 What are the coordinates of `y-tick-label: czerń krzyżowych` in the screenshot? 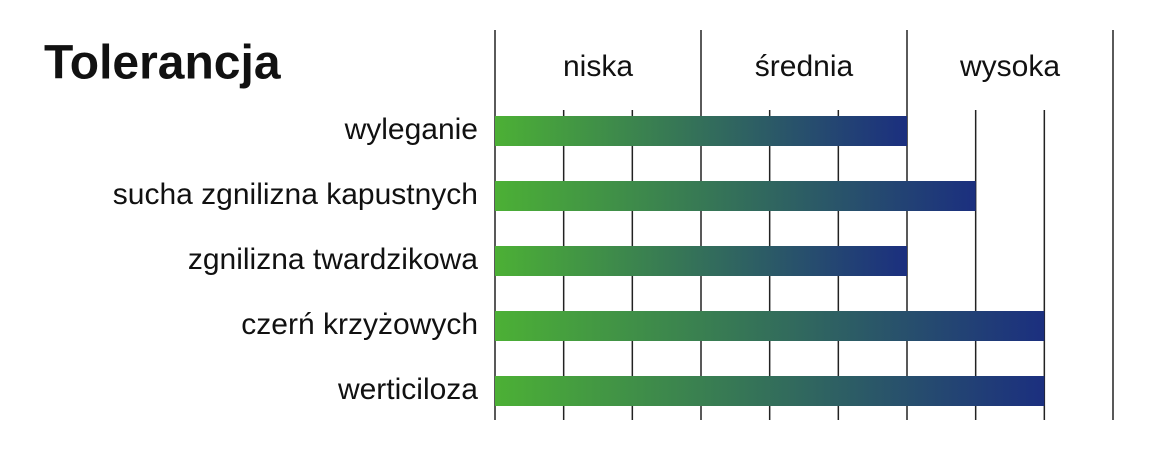 It's located at (359, 324).